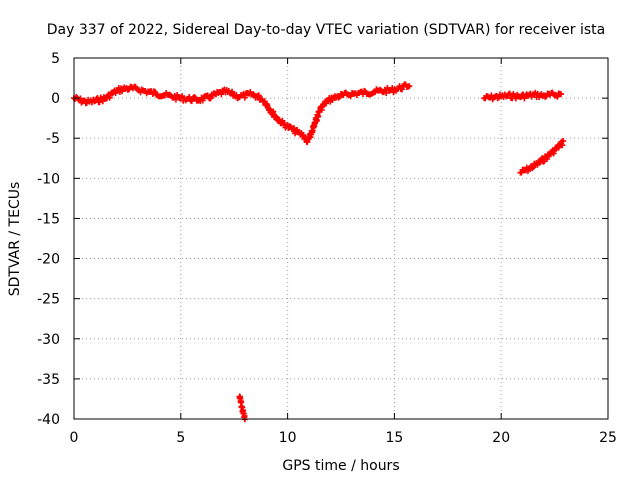  Describe the element at coordinates (48, 420) in the screenshot. I see `y-tick-label: -40` at that location.